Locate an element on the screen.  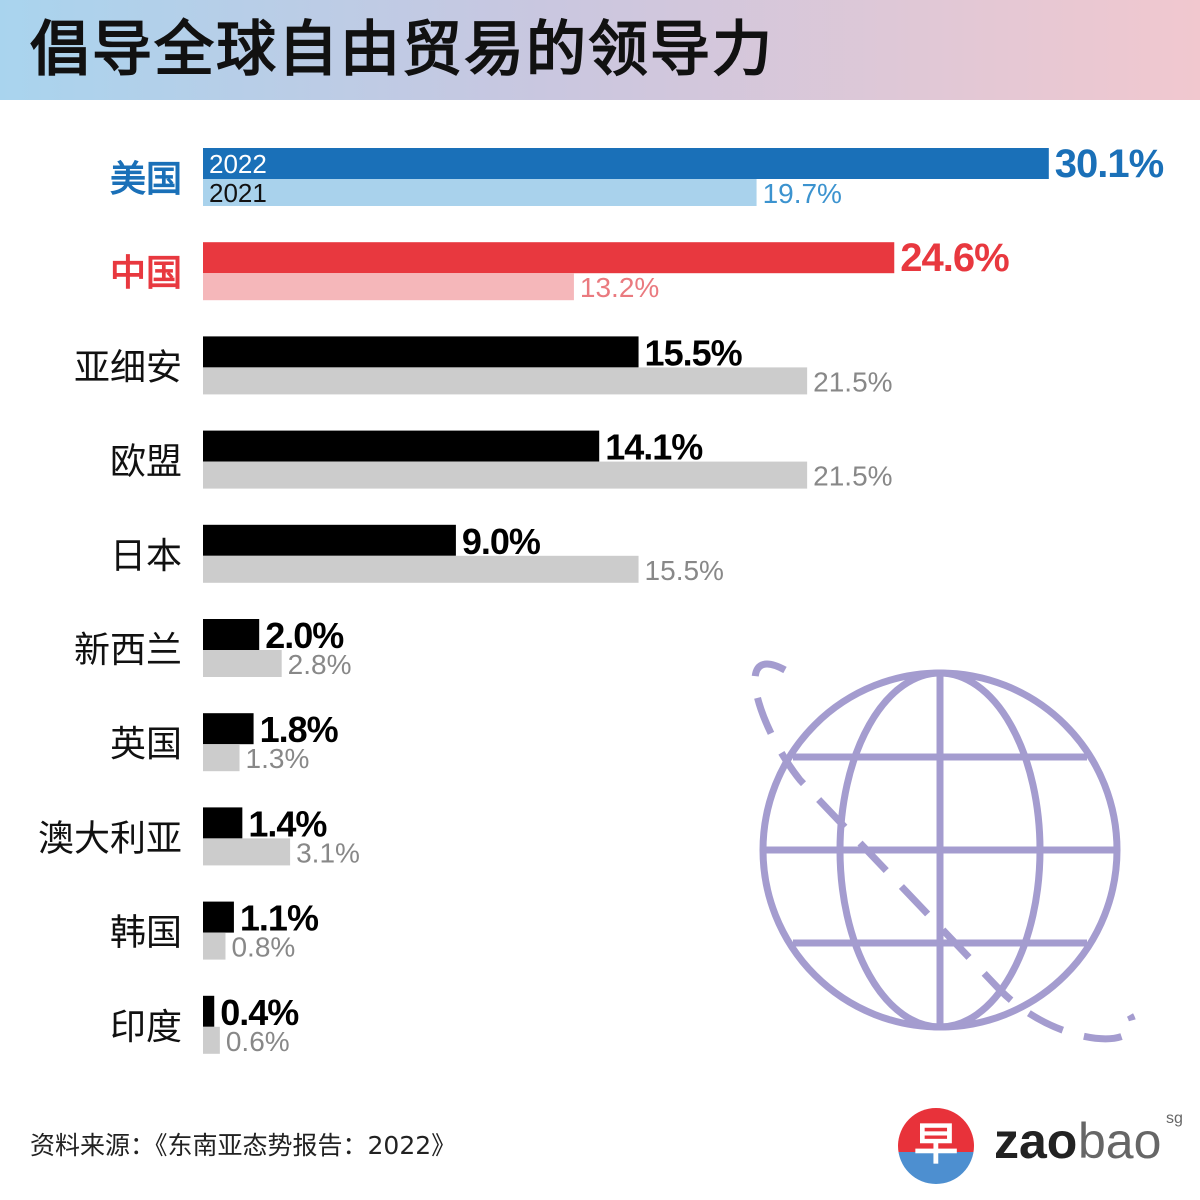
category-label: 印度 is located at coordinates (146, 1027).